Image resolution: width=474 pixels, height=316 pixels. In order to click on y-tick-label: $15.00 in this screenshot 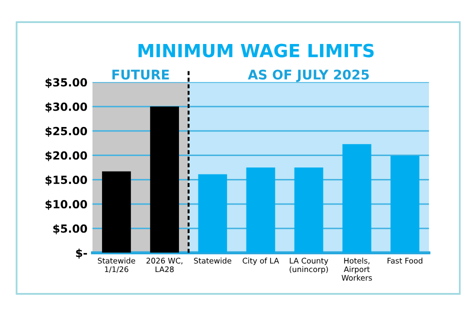, I will do `click(67, 180)`.